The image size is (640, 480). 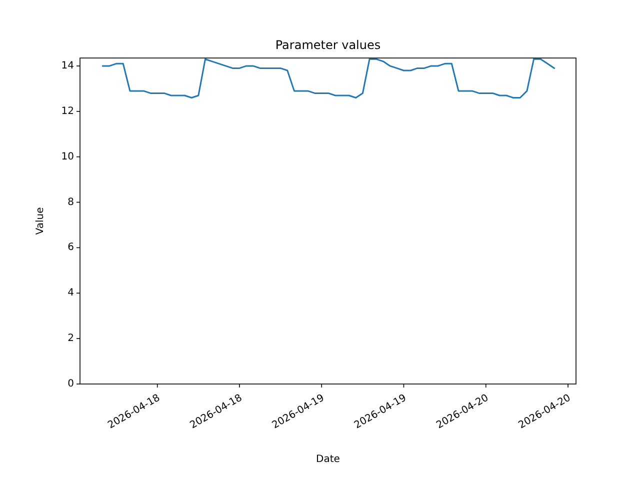 I want to click on y-tick-label: 10, so click(x=67, y=156).